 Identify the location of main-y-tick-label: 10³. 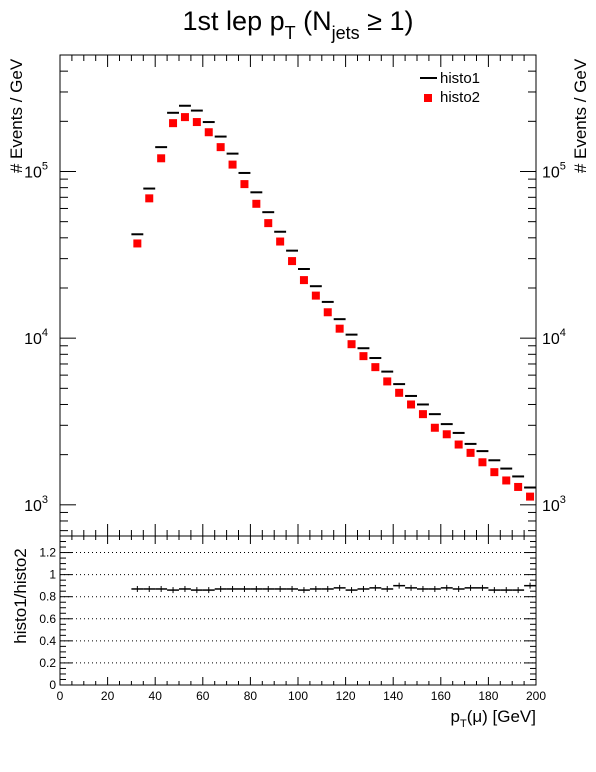
(36, 504).